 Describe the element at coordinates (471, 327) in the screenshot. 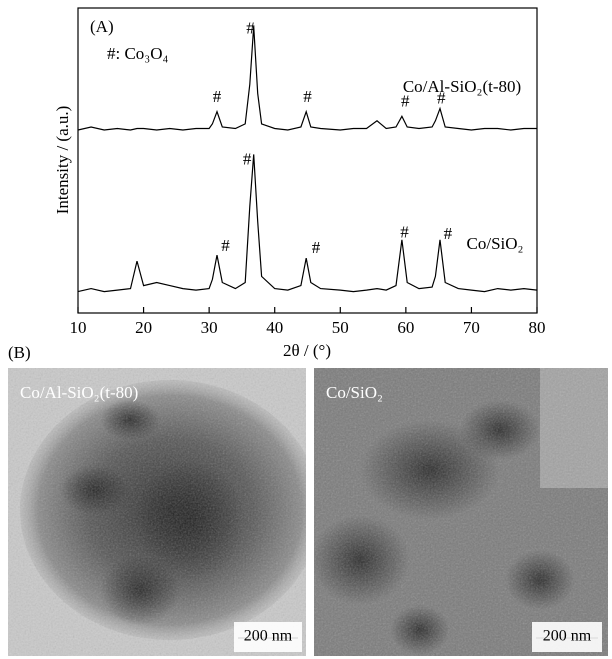

I see `x-tick-label: 70` at that location.